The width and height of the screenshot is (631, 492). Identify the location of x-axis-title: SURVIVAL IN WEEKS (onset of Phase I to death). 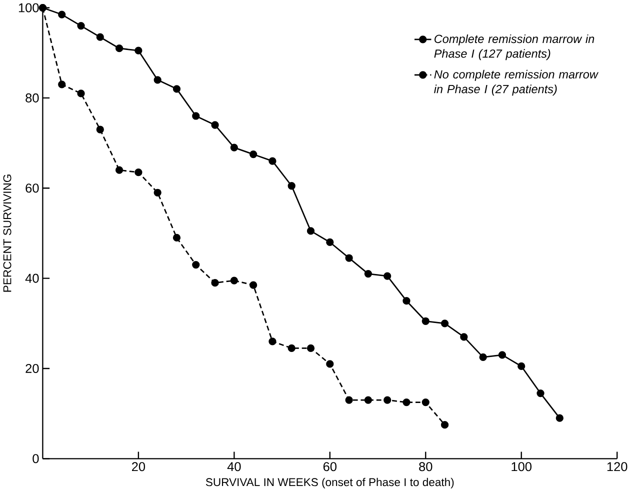
(330, 483).